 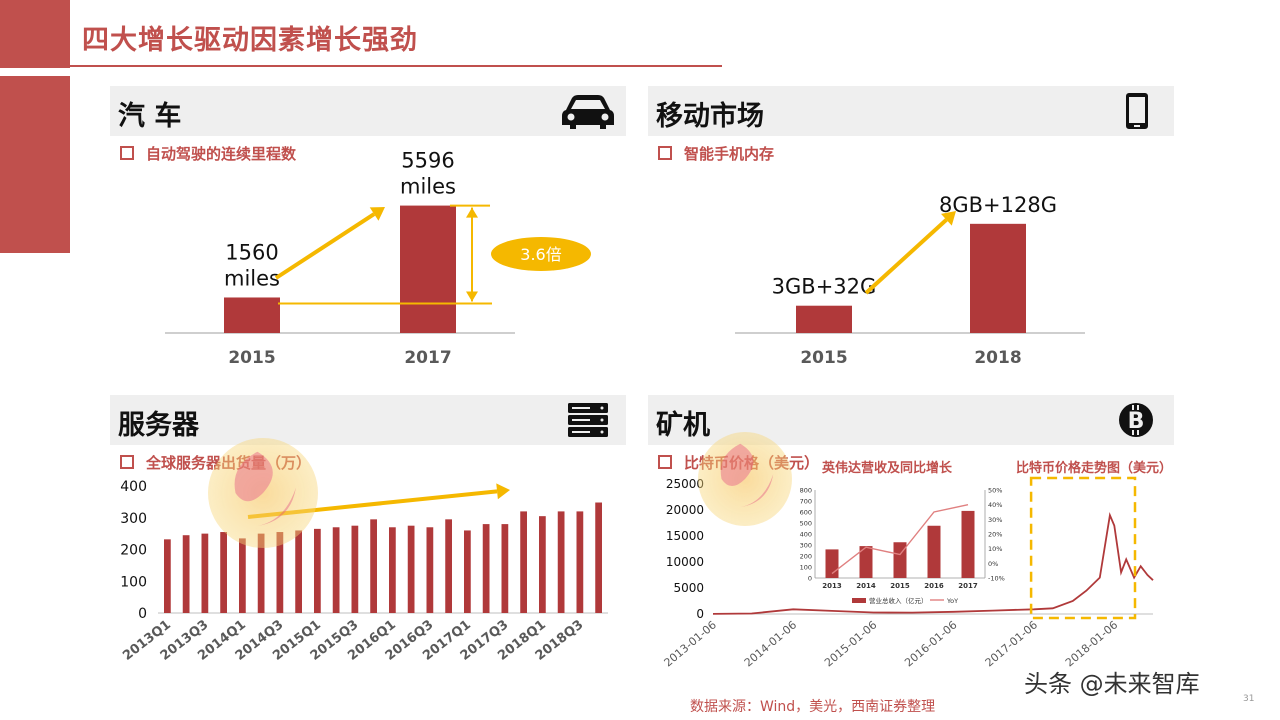 I want to click on data-source-note: 数据来源：Wind，美光，西南证券整理, so click(x=813, y=707).